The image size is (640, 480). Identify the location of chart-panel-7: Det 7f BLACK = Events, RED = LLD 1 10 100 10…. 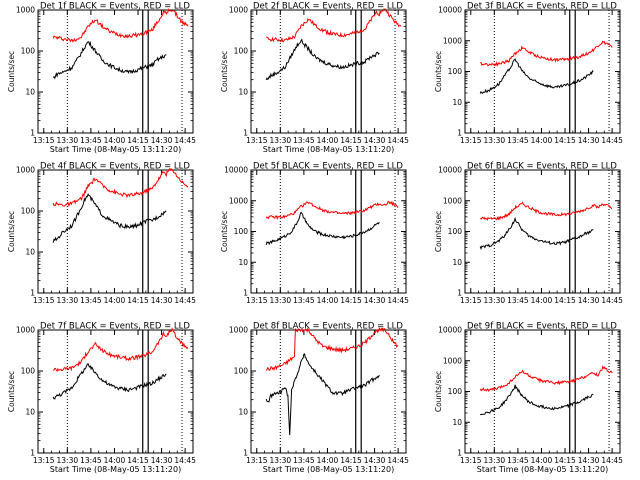
(101, 398).